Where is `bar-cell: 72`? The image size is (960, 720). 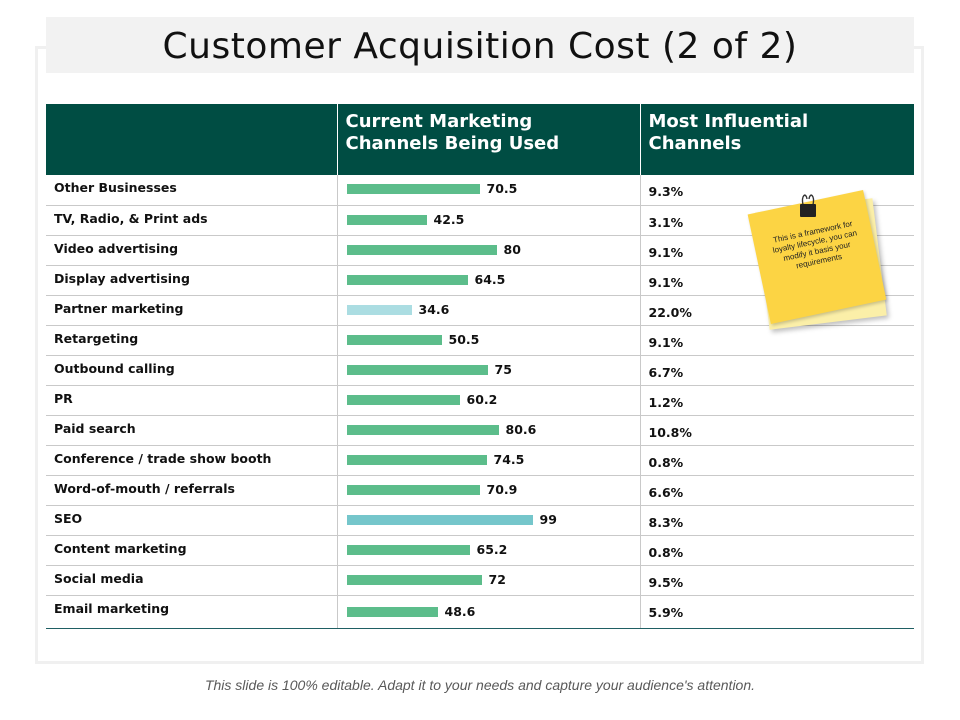 bar-cell: 72 is located at coordinates (488, 580).